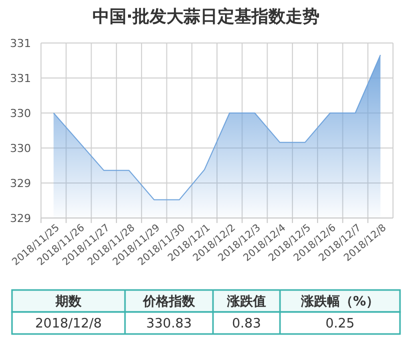 This screenshot has width=412, height=338. What do you see at coordinates (340, 324) in the screenshot?
I see `text: 0.25` at bounding box center [340, 324].